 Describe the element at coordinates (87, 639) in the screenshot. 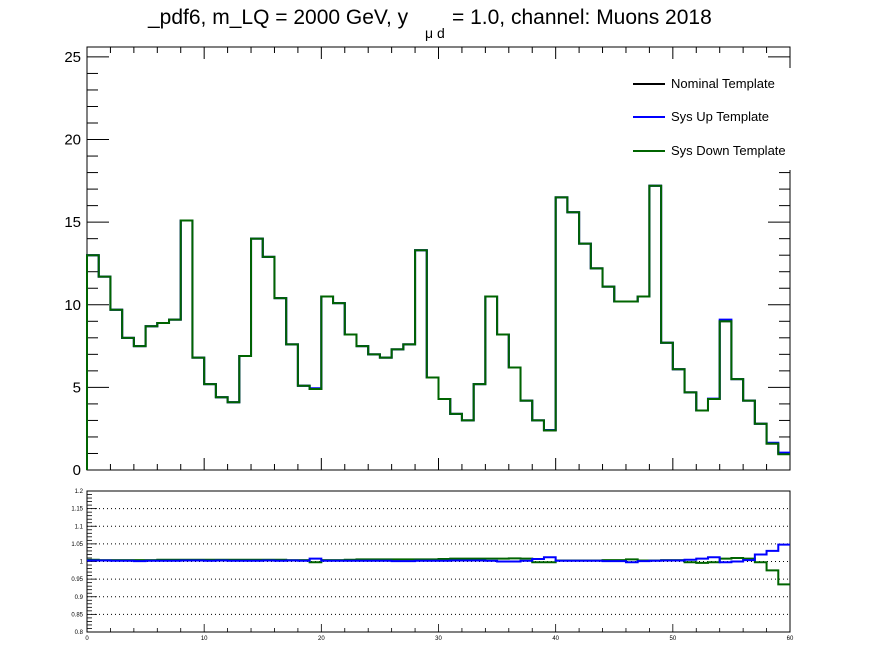

I see `ratio-x-tick-label: 0` at that location.